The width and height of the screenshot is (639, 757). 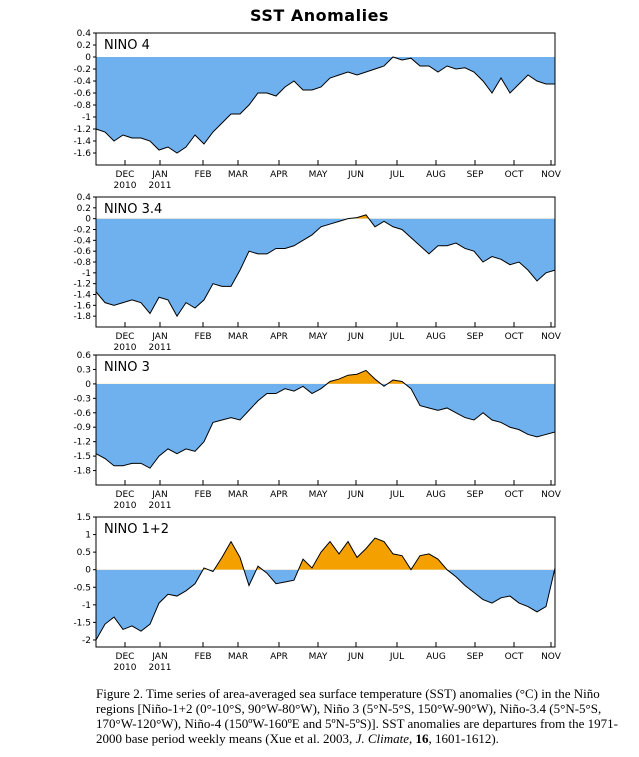 I want to click on y-tick-label: 0.3, so click(x=84, y=370).